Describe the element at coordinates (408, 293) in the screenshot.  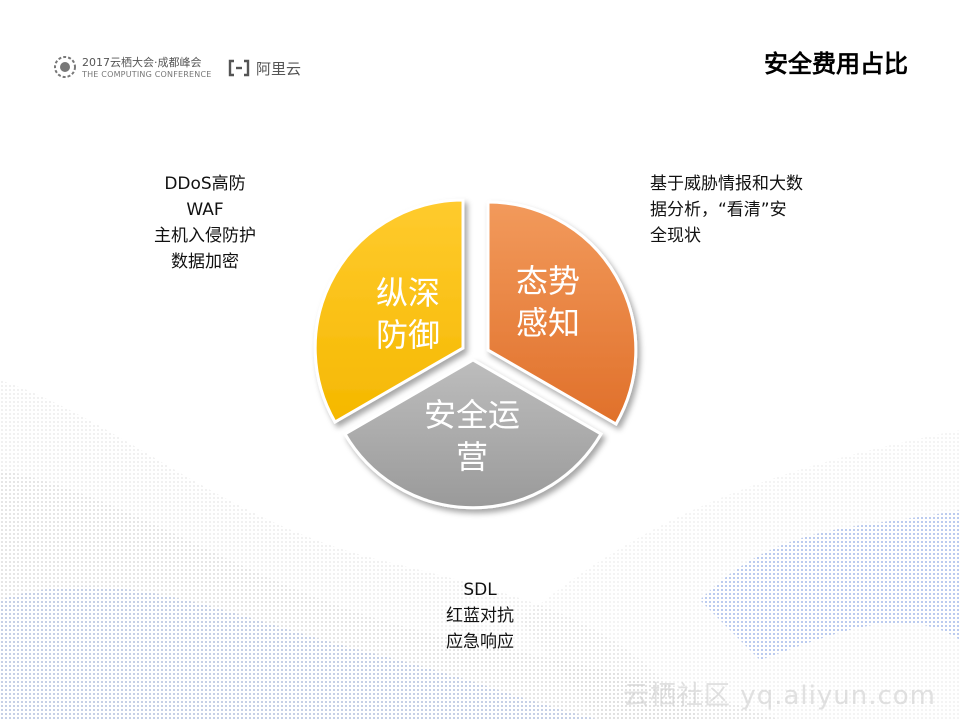
I see `segment-label-defense: 纵深` at that location.